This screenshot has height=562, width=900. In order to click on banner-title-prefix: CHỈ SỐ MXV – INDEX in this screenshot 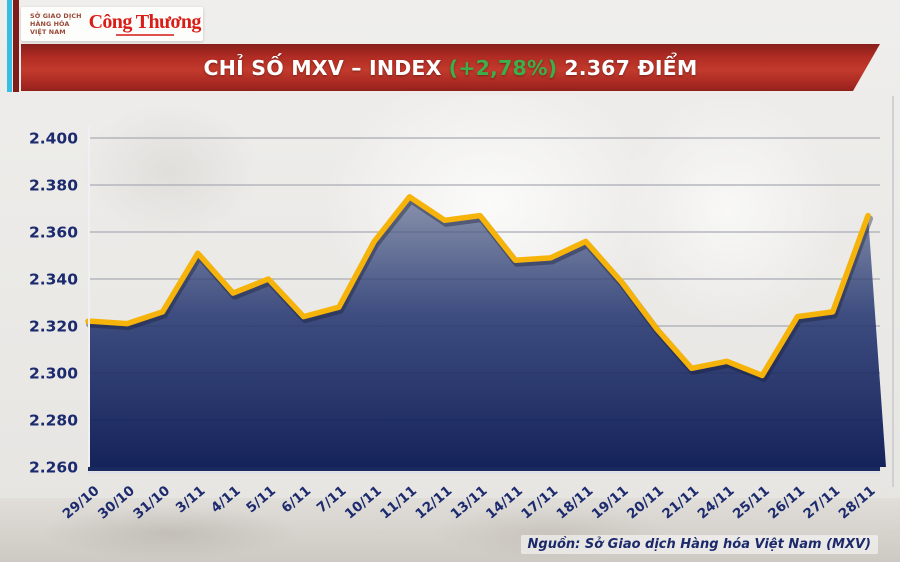, I will do `click(322, 67)`.